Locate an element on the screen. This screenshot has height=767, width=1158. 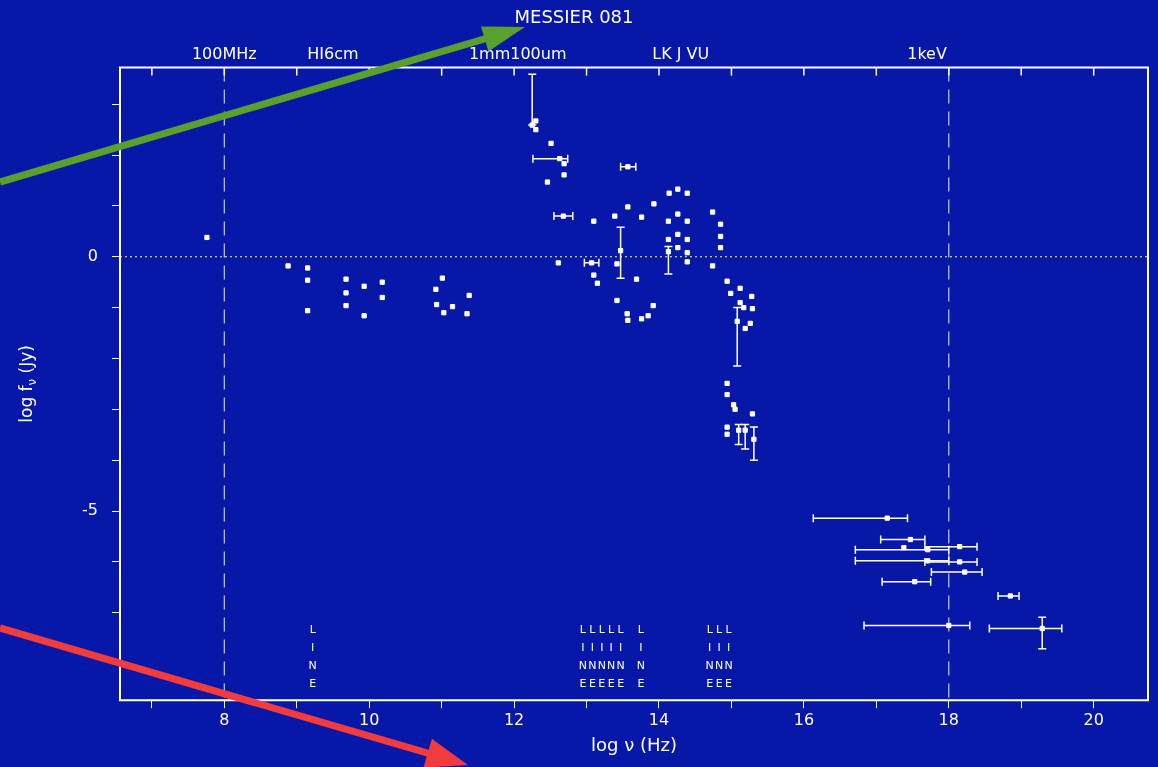
text: 100MHz is located at coordinates (224, 53).